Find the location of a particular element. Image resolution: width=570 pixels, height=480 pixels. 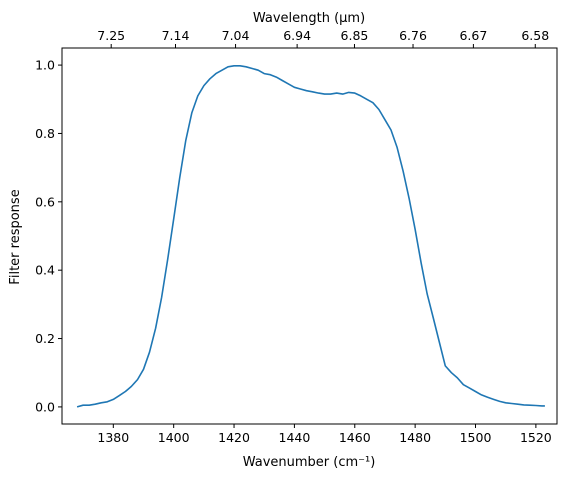

top-tick-label: 6.76 is located at coordinates (413, 35).